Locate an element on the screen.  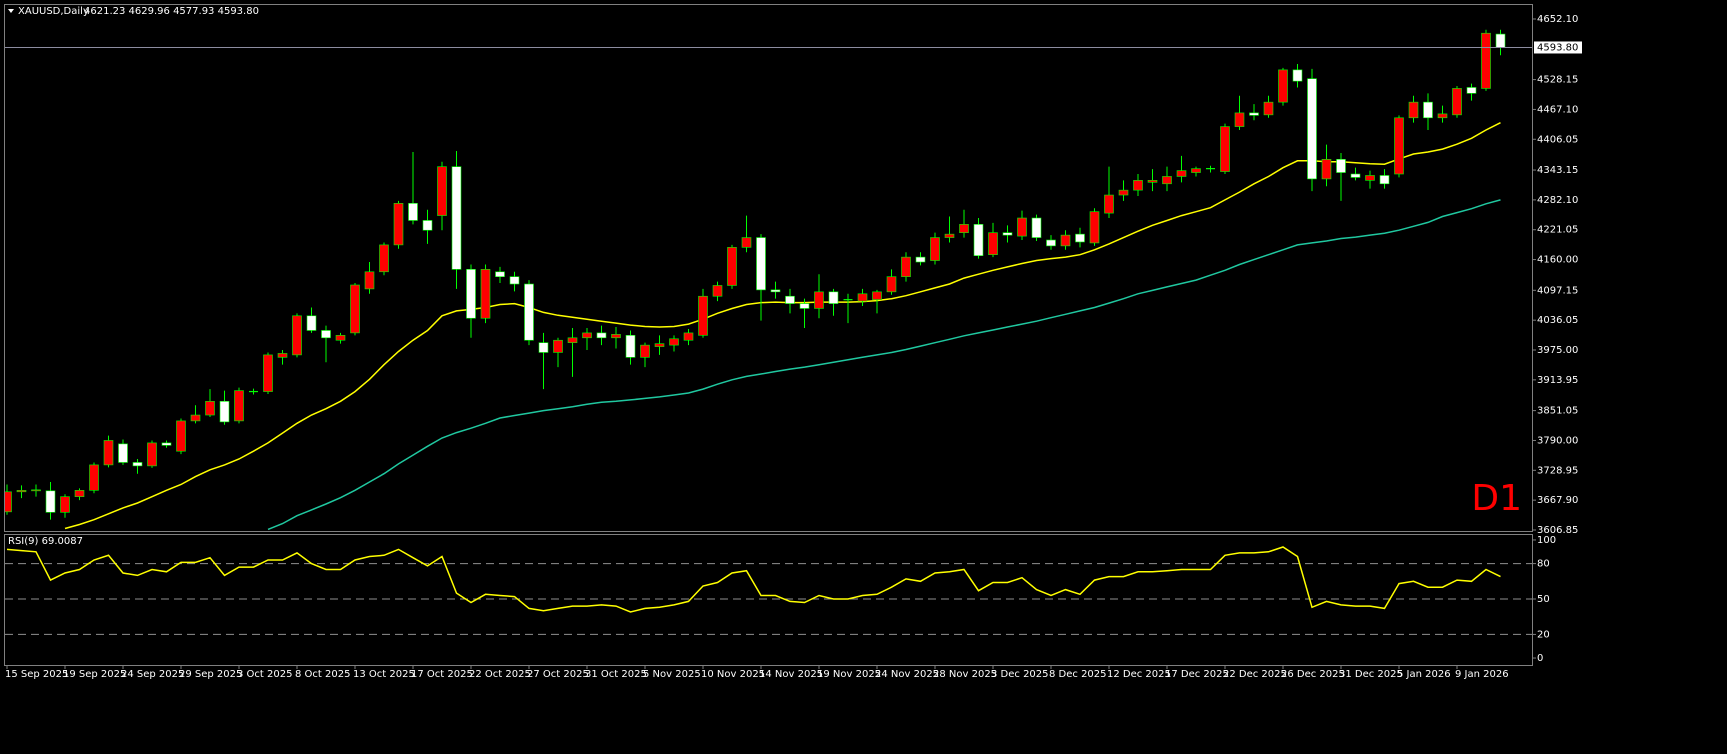
x-tick-label: 5 Jan 2026 is located at coordinates (1424, 674).